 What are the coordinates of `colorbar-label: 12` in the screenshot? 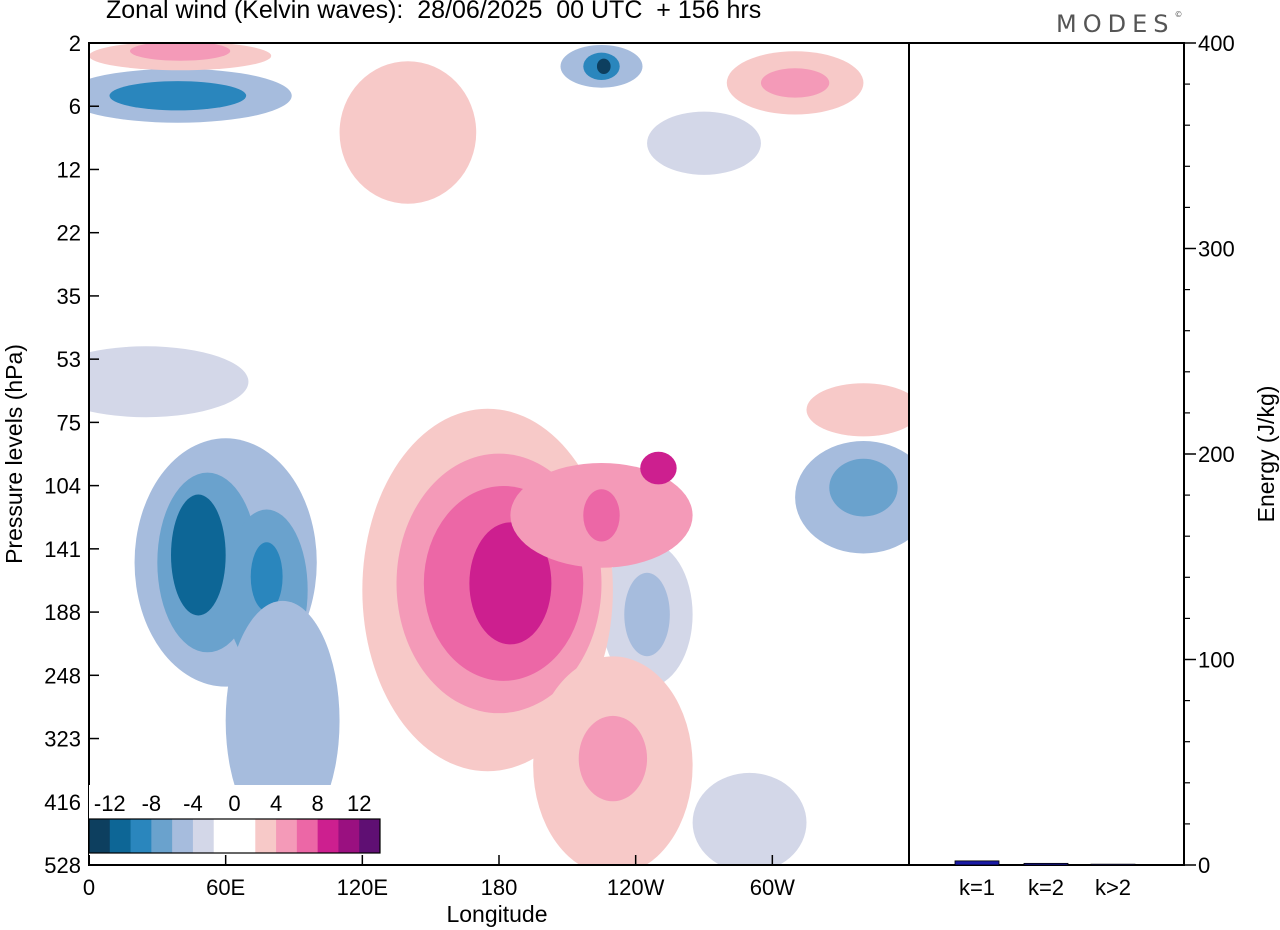 It's located at (359, 803).